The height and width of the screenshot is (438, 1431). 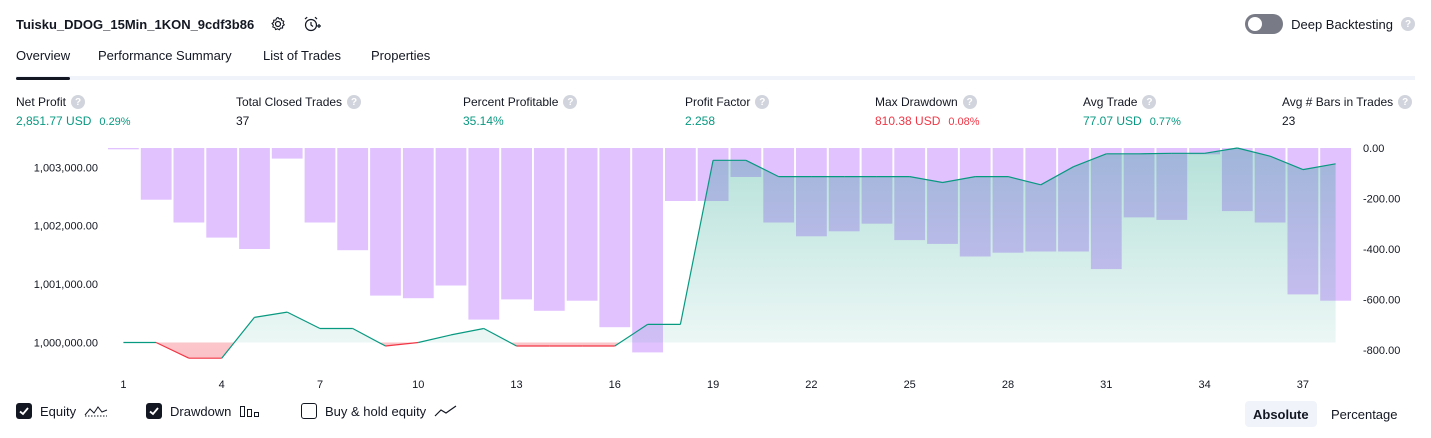 I want to click on x-axis-label: 19, so click(x=713, y=384).